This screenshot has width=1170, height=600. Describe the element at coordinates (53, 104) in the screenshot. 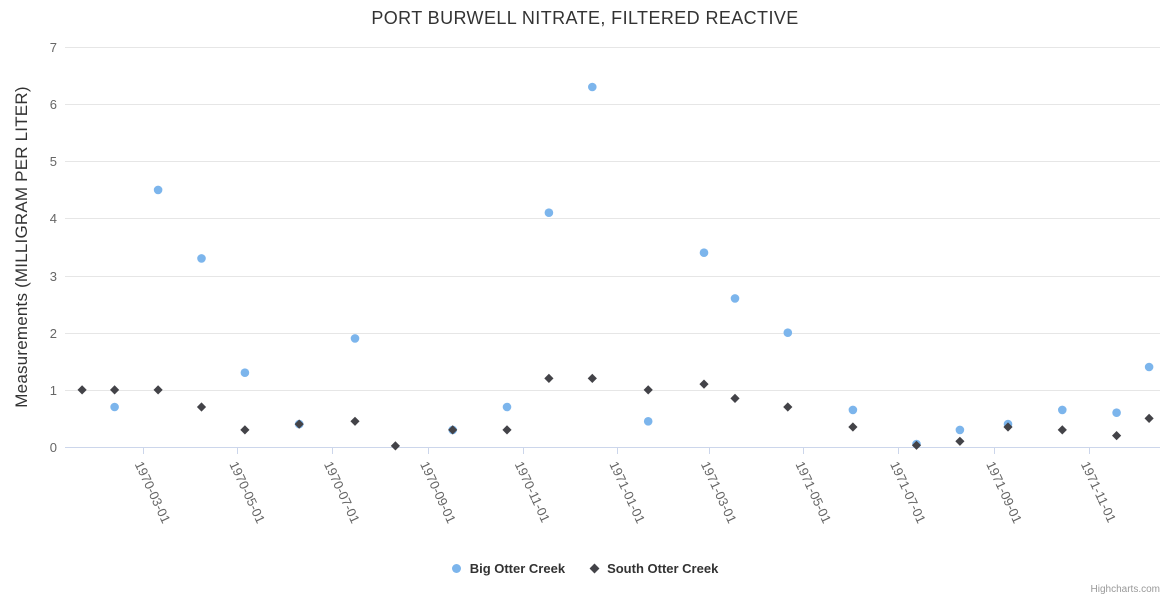

I see `y-tick-label: 6` at that location.